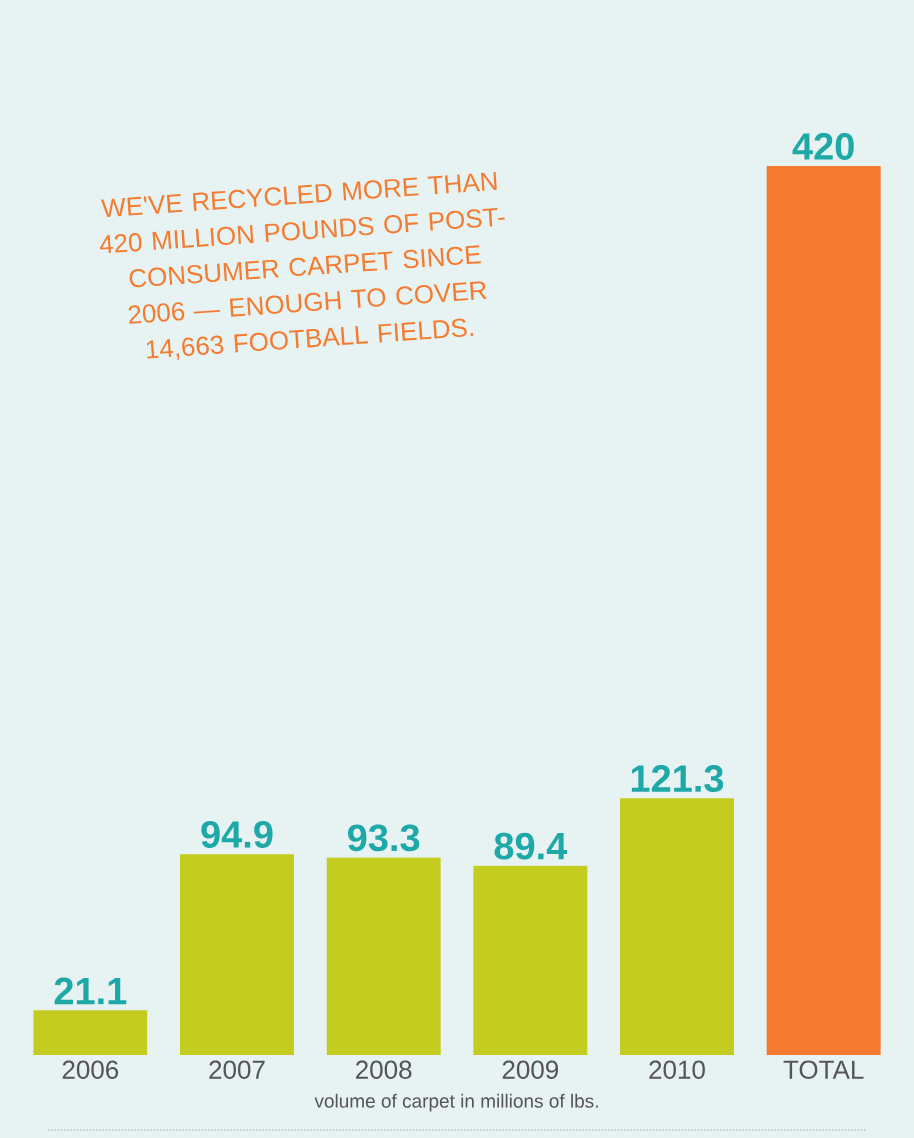  Describe the element at coordinates (384, 838) in the screenshot. I see `data-label: 93.3` at that location.